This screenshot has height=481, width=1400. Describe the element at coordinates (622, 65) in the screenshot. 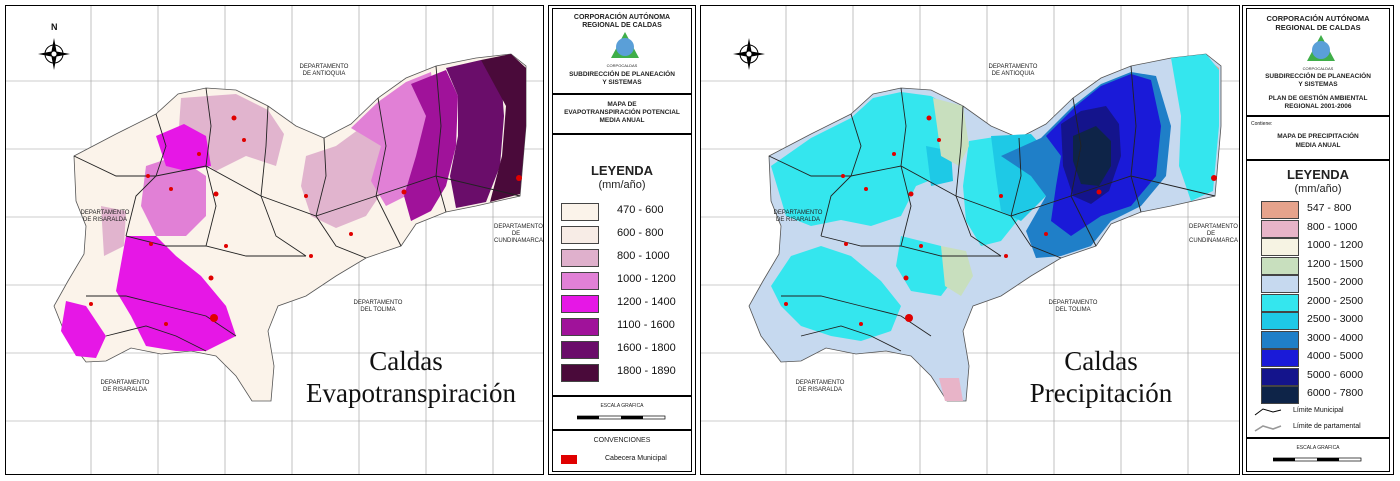

I see `logo-text: CORPOCALDAS` at that location.